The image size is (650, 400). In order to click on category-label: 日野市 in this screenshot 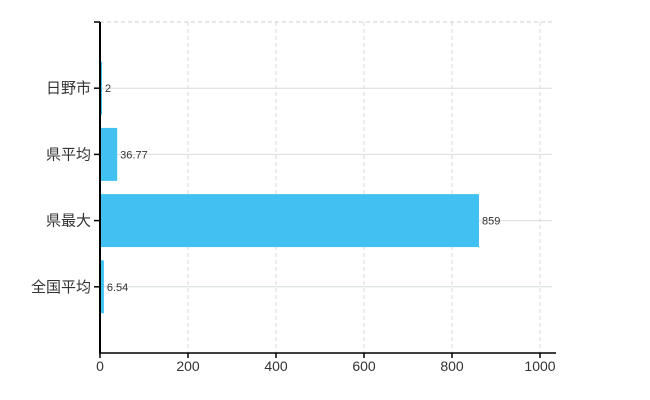, I will do `click(68, 88)`.